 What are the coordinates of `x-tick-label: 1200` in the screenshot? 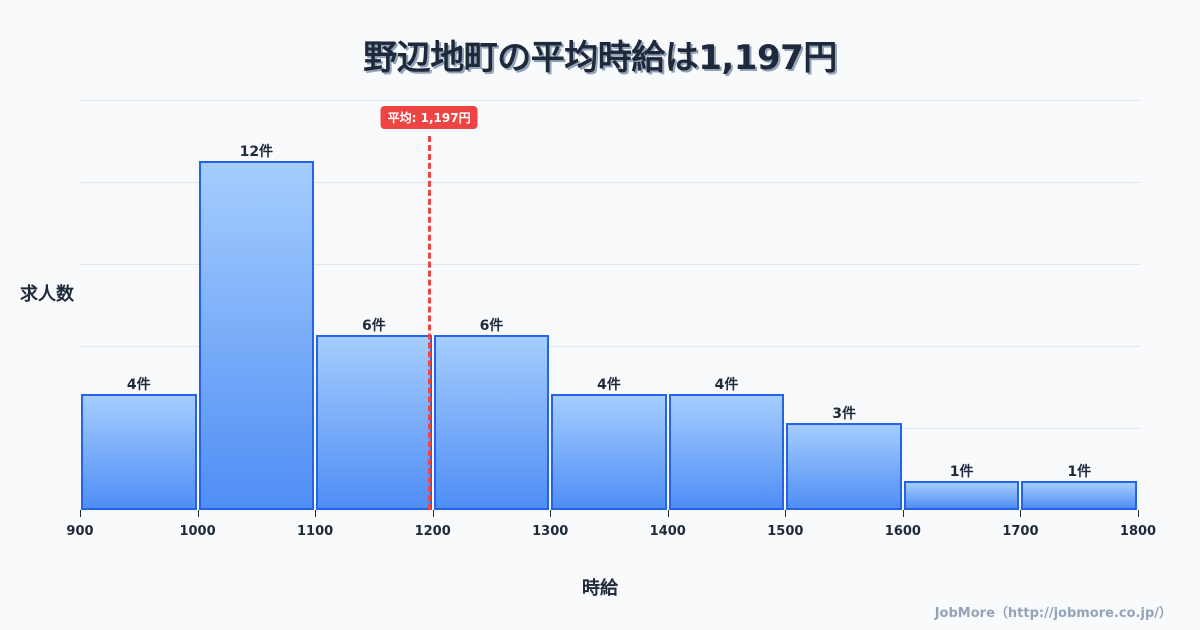 It's located at (432, 531).